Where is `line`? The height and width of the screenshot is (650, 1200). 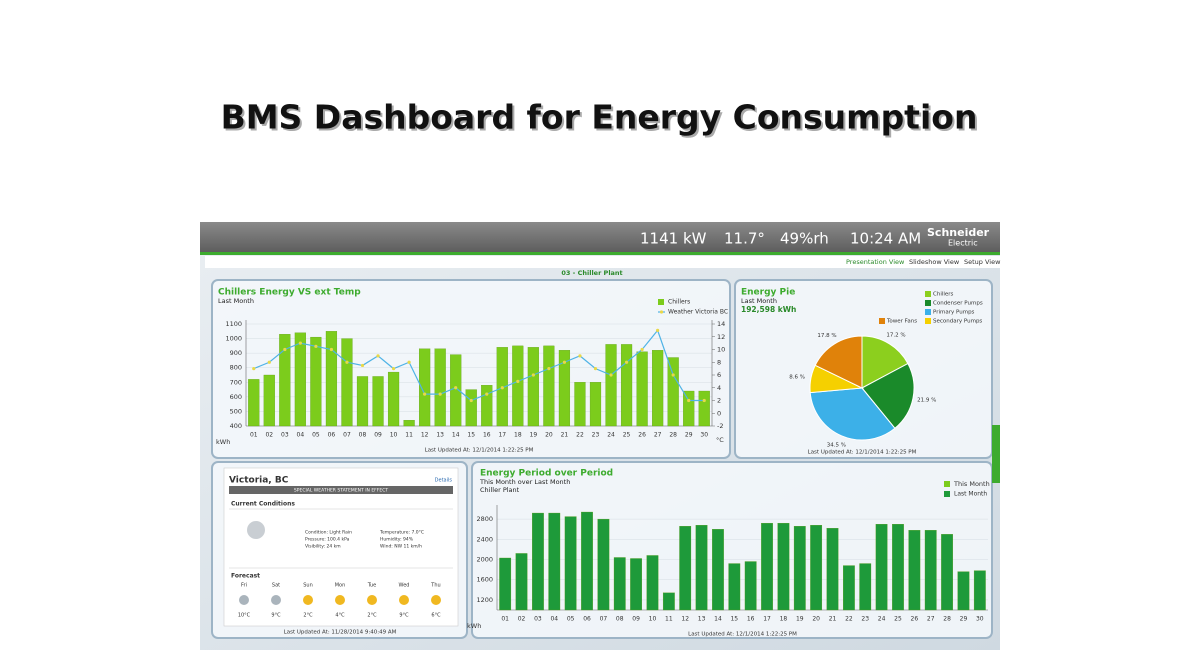
line is located at coordinates (479, 365).